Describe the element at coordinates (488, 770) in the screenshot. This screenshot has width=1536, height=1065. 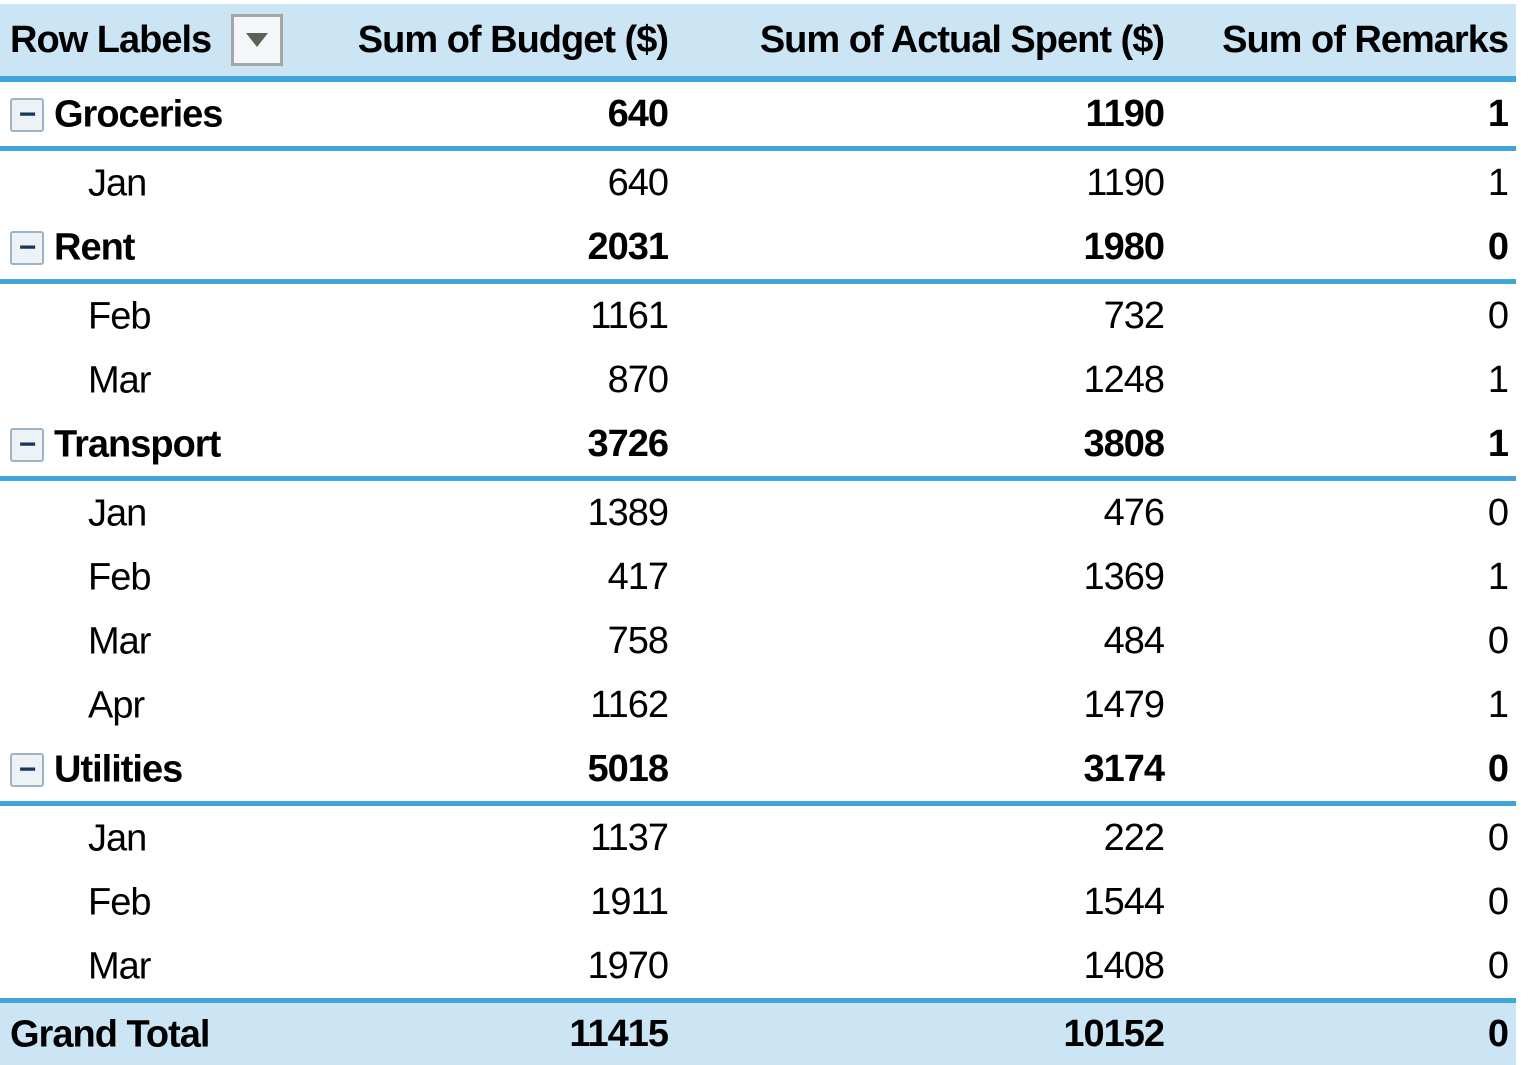
I see `budget-cell: 5018` at that location.